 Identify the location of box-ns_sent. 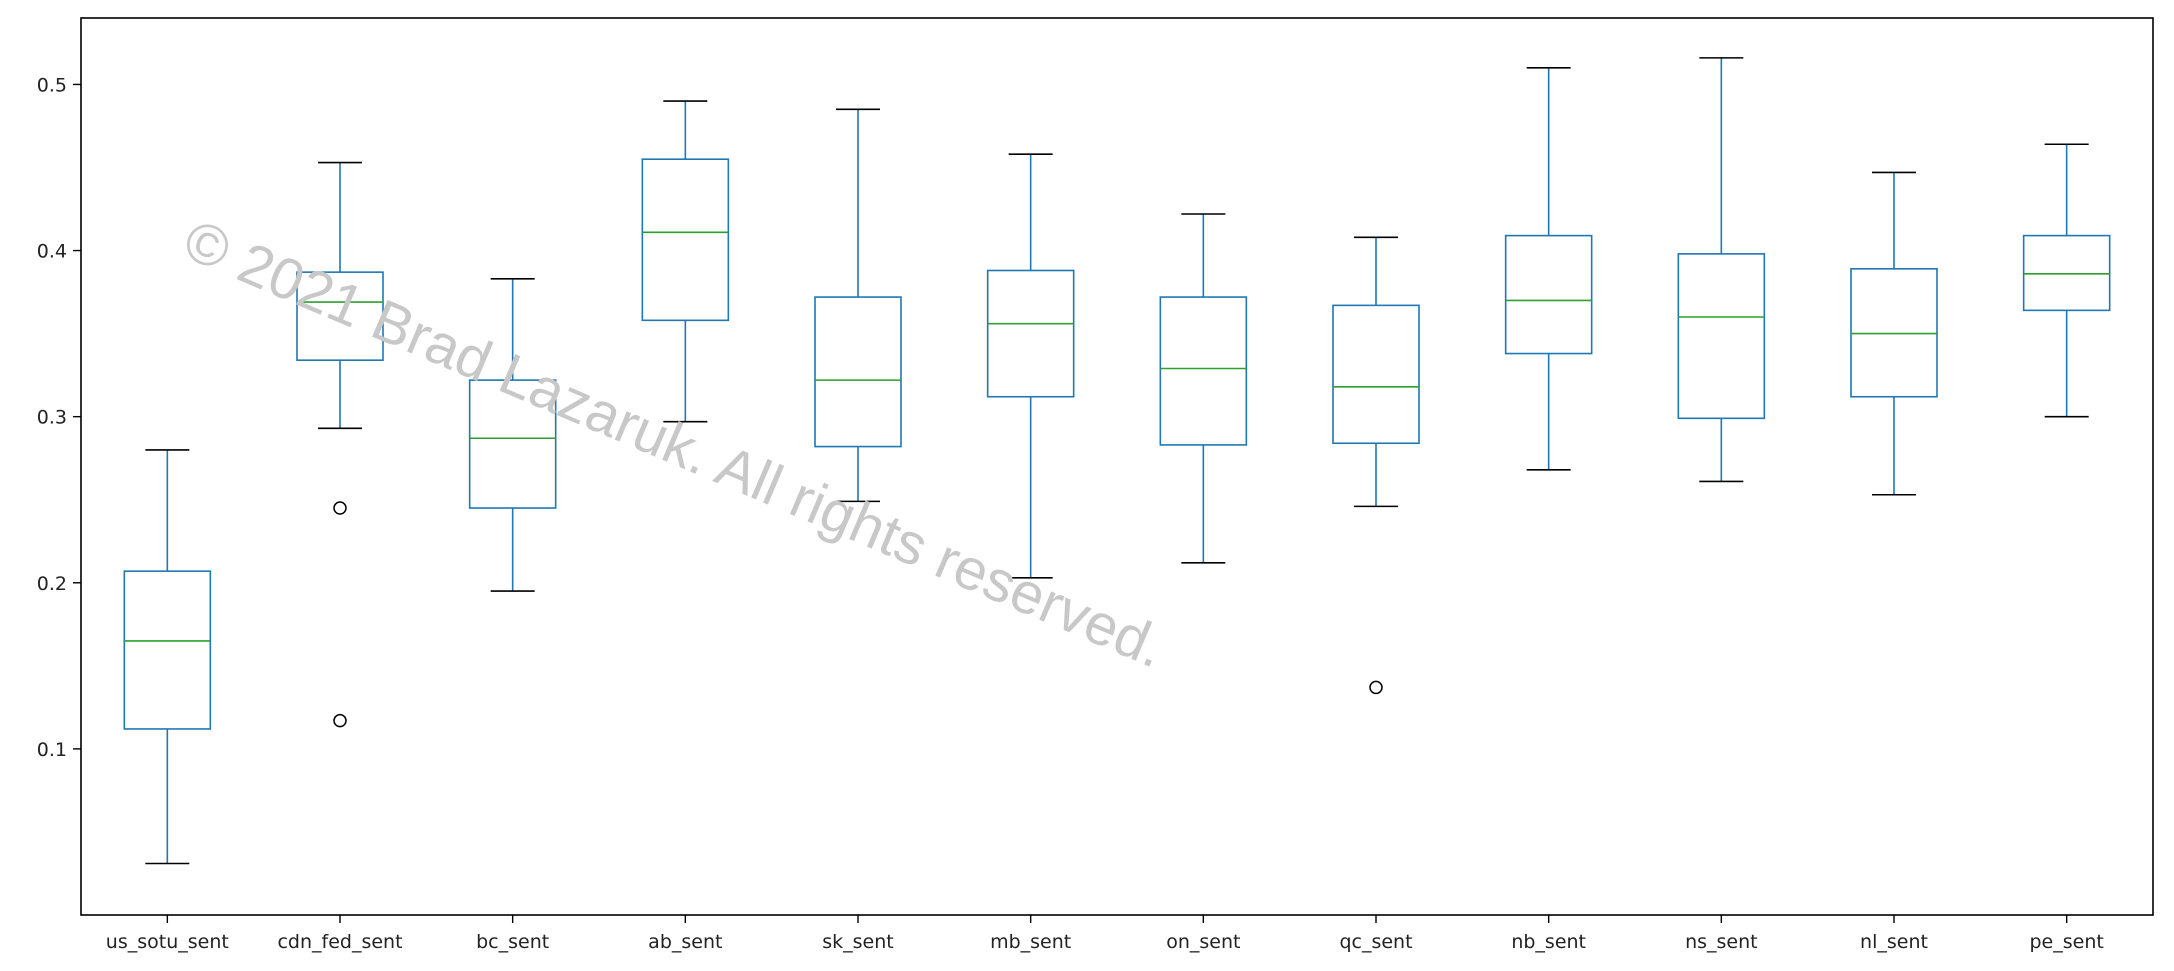
(1721, 270).